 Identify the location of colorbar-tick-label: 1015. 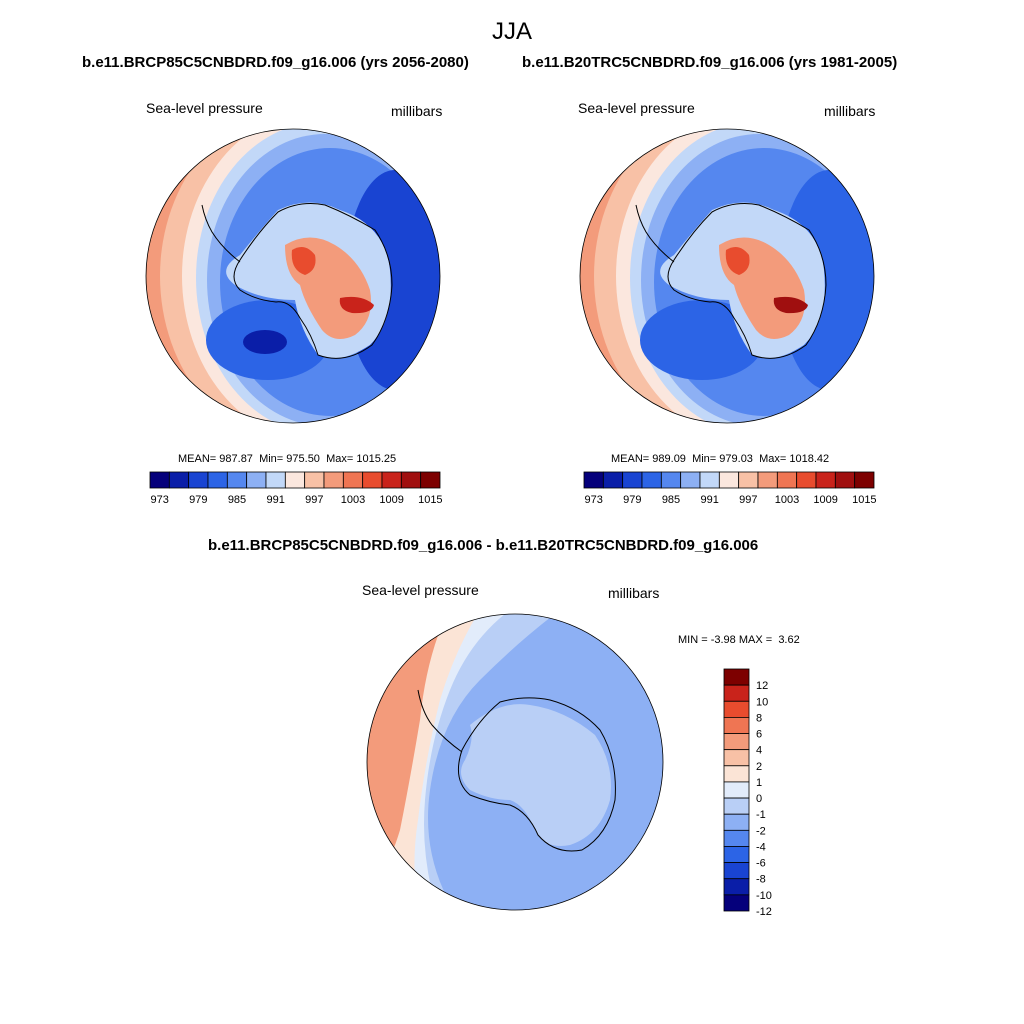
(430, 500).